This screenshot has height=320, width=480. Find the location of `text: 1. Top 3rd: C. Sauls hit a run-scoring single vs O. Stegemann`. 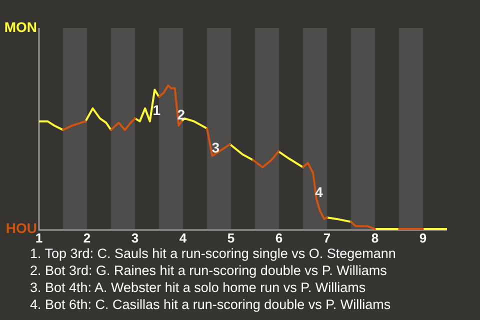

text: 1. Top 3rd: C. Sauls hit a run-scoring single vs O. Stegemann is located at coordinates (213, 253).